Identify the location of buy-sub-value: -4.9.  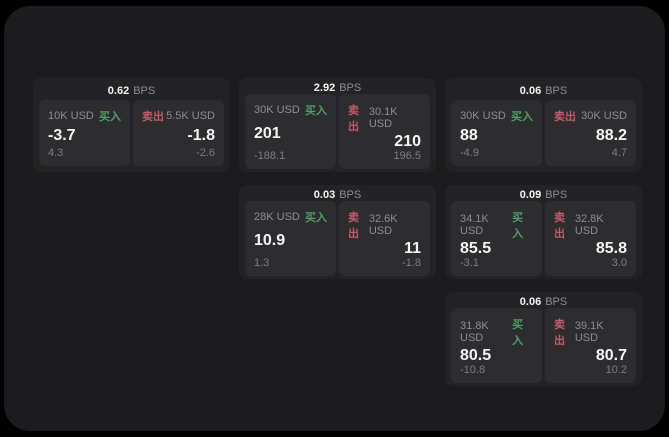
(469, 153).